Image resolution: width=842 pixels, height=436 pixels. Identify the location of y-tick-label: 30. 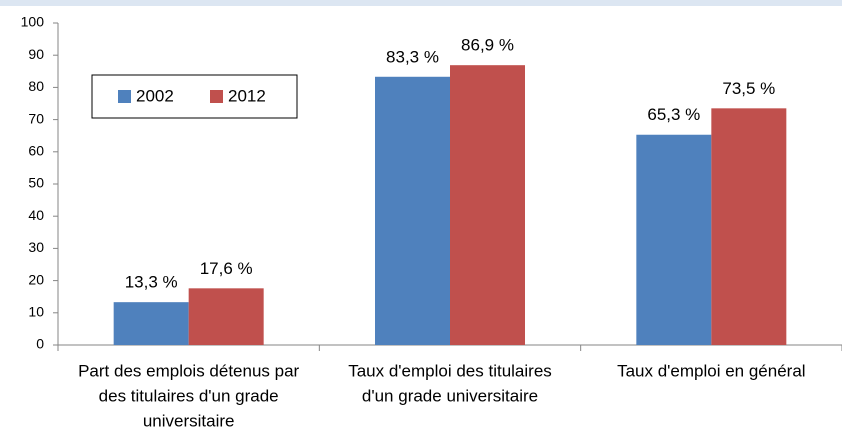
(36, 247).